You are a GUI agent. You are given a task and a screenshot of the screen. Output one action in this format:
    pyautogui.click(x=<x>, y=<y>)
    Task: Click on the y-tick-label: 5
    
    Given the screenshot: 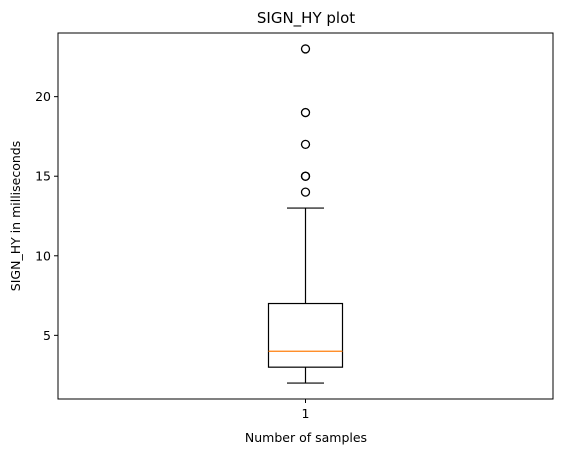 What is the action you would take?
    pyautogui.click(x=47, y=335)
    